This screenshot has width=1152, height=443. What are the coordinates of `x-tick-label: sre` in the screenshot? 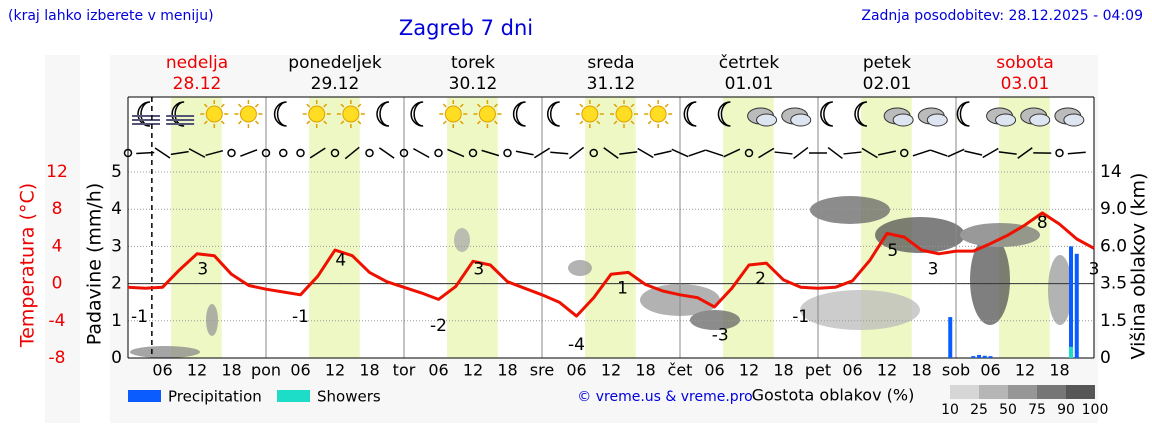 It's located at (542, 370).